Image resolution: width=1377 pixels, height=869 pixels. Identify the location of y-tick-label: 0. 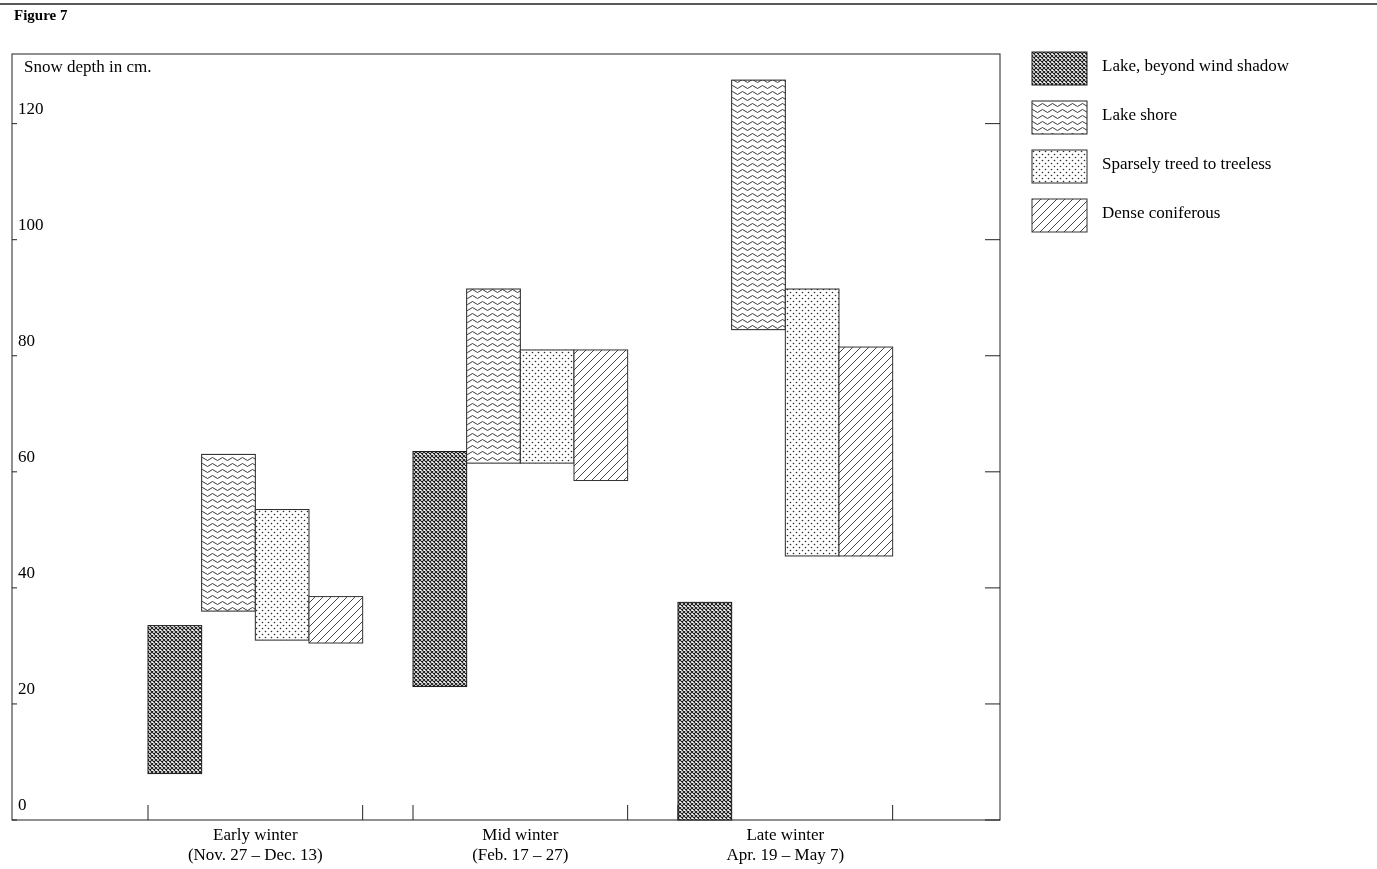
(22, 804).